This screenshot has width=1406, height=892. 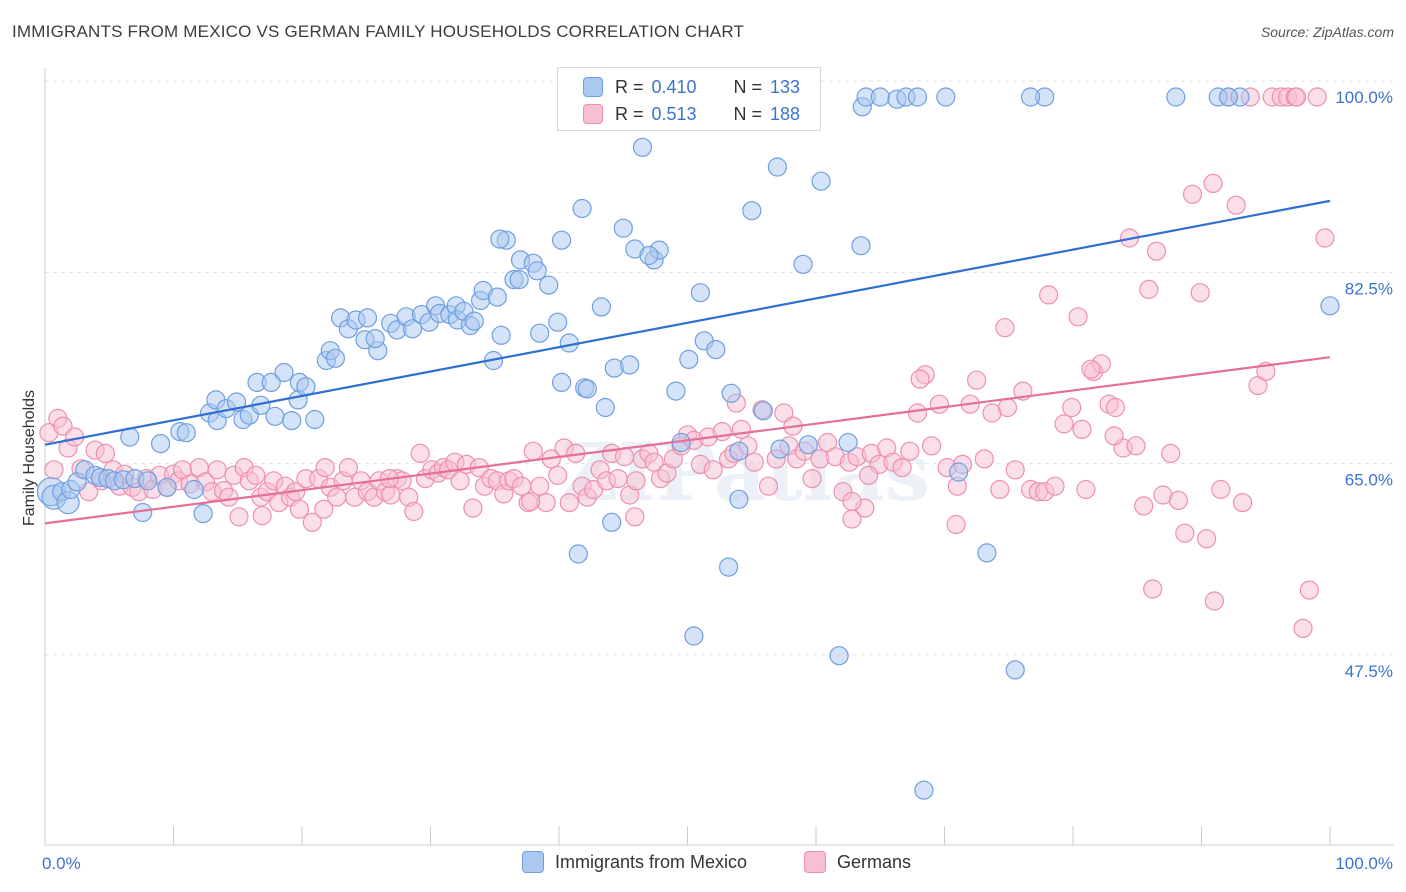 I want to click on y-tick-label: 47.5%, so click(x=1369, y=671).